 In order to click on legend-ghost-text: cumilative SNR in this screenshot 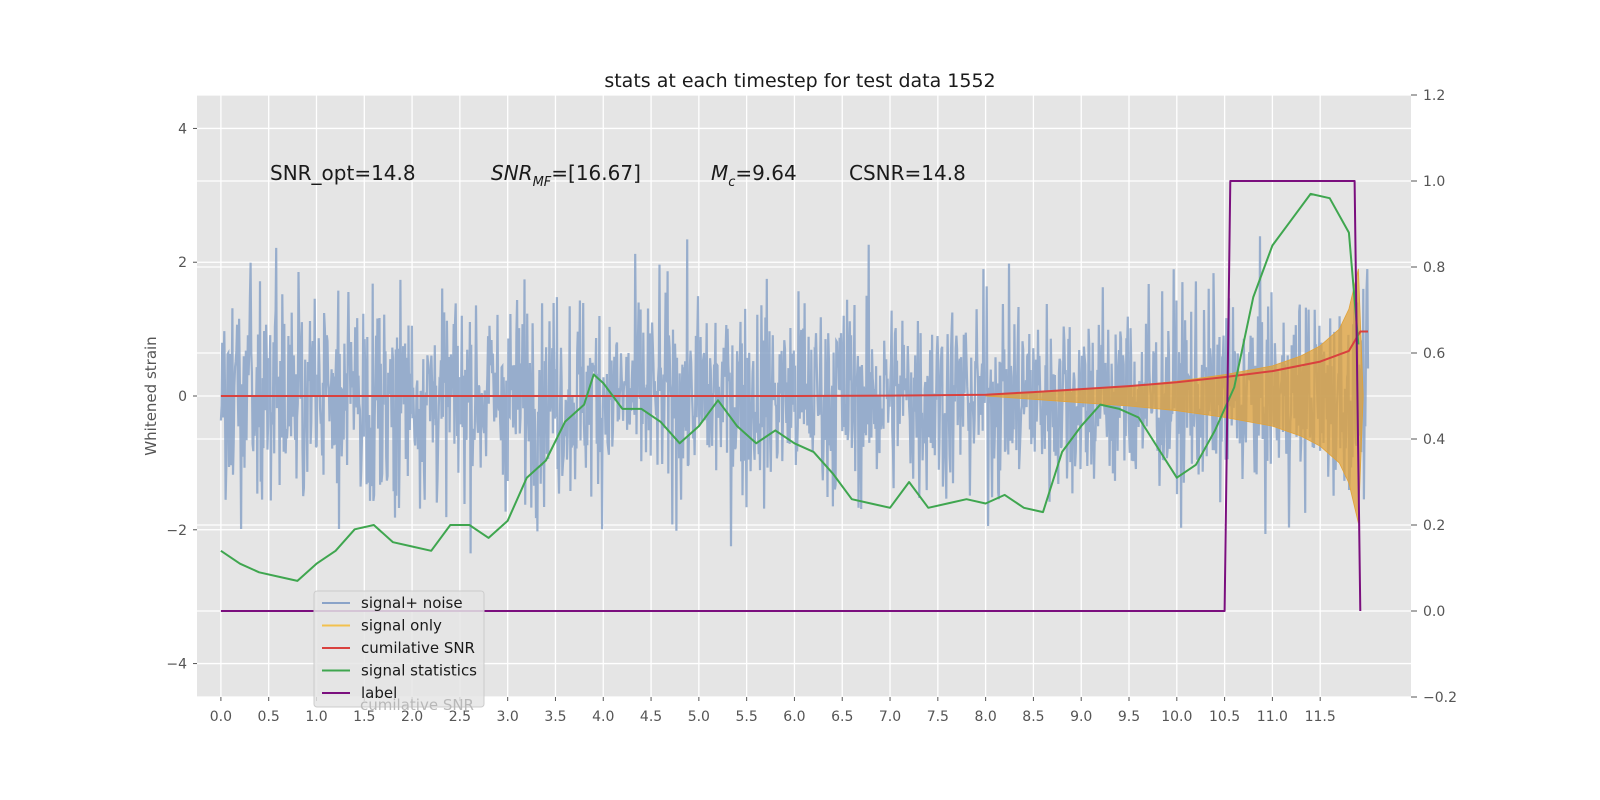, I will do `click(417, 705)`.